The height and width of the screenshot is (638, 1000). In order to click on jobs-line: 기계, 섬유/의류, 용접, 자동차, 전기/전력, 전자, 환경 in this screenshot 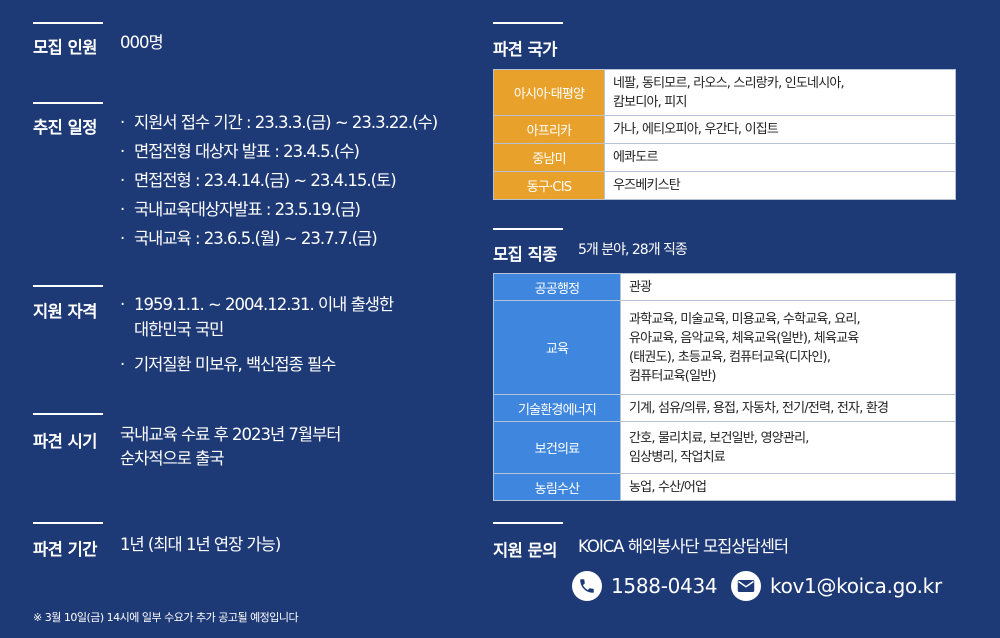, I will do `click(759, 408)`.